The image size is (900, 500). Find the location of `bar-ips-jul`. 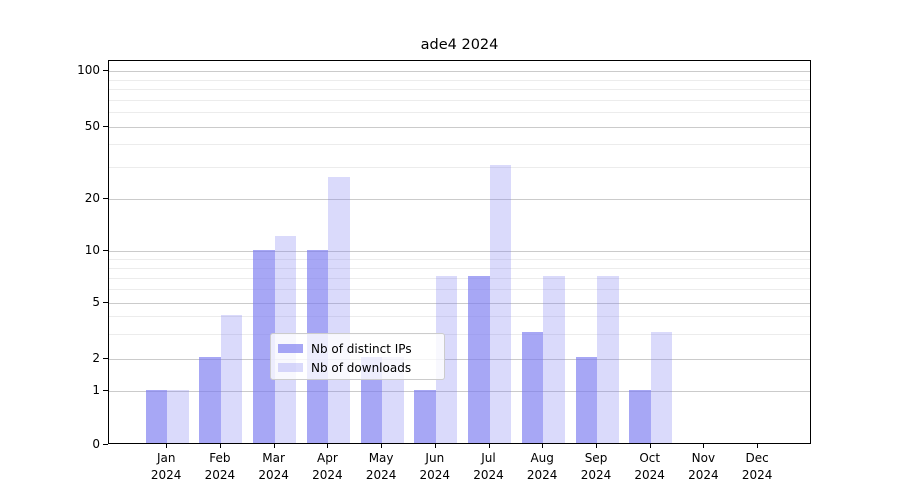

bar-ips-jul is located at coordinates (479, 359).